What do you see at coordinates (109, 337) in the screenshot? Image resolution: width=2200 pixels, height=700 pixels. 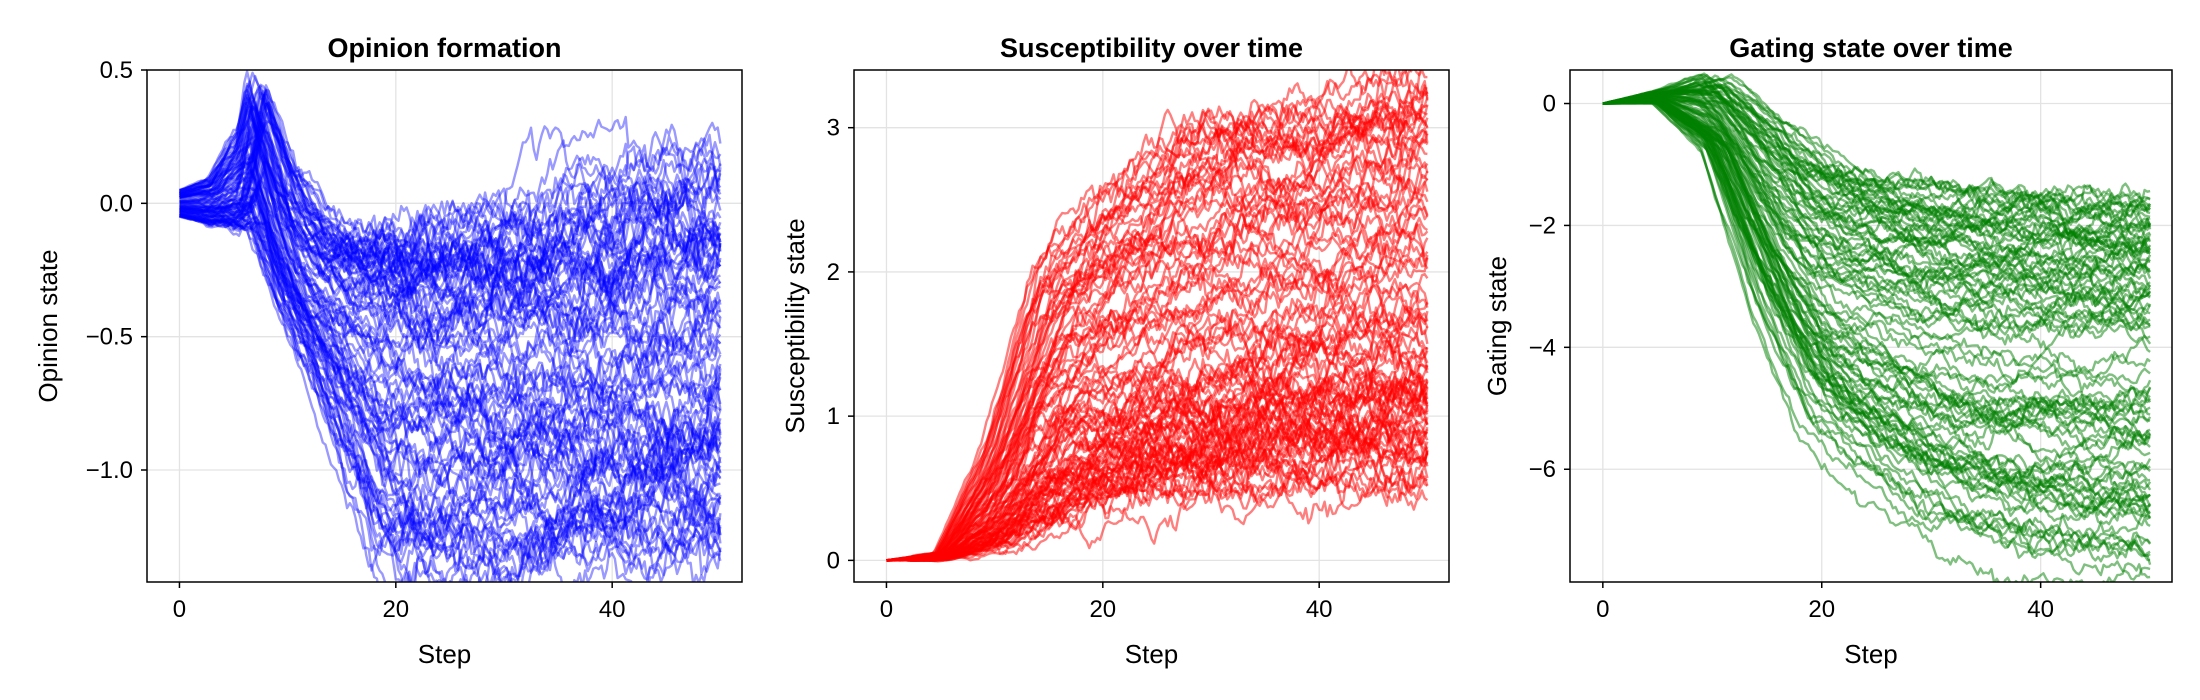 I see `y-tick-label: −0.5` at bounding box center [109, 337].